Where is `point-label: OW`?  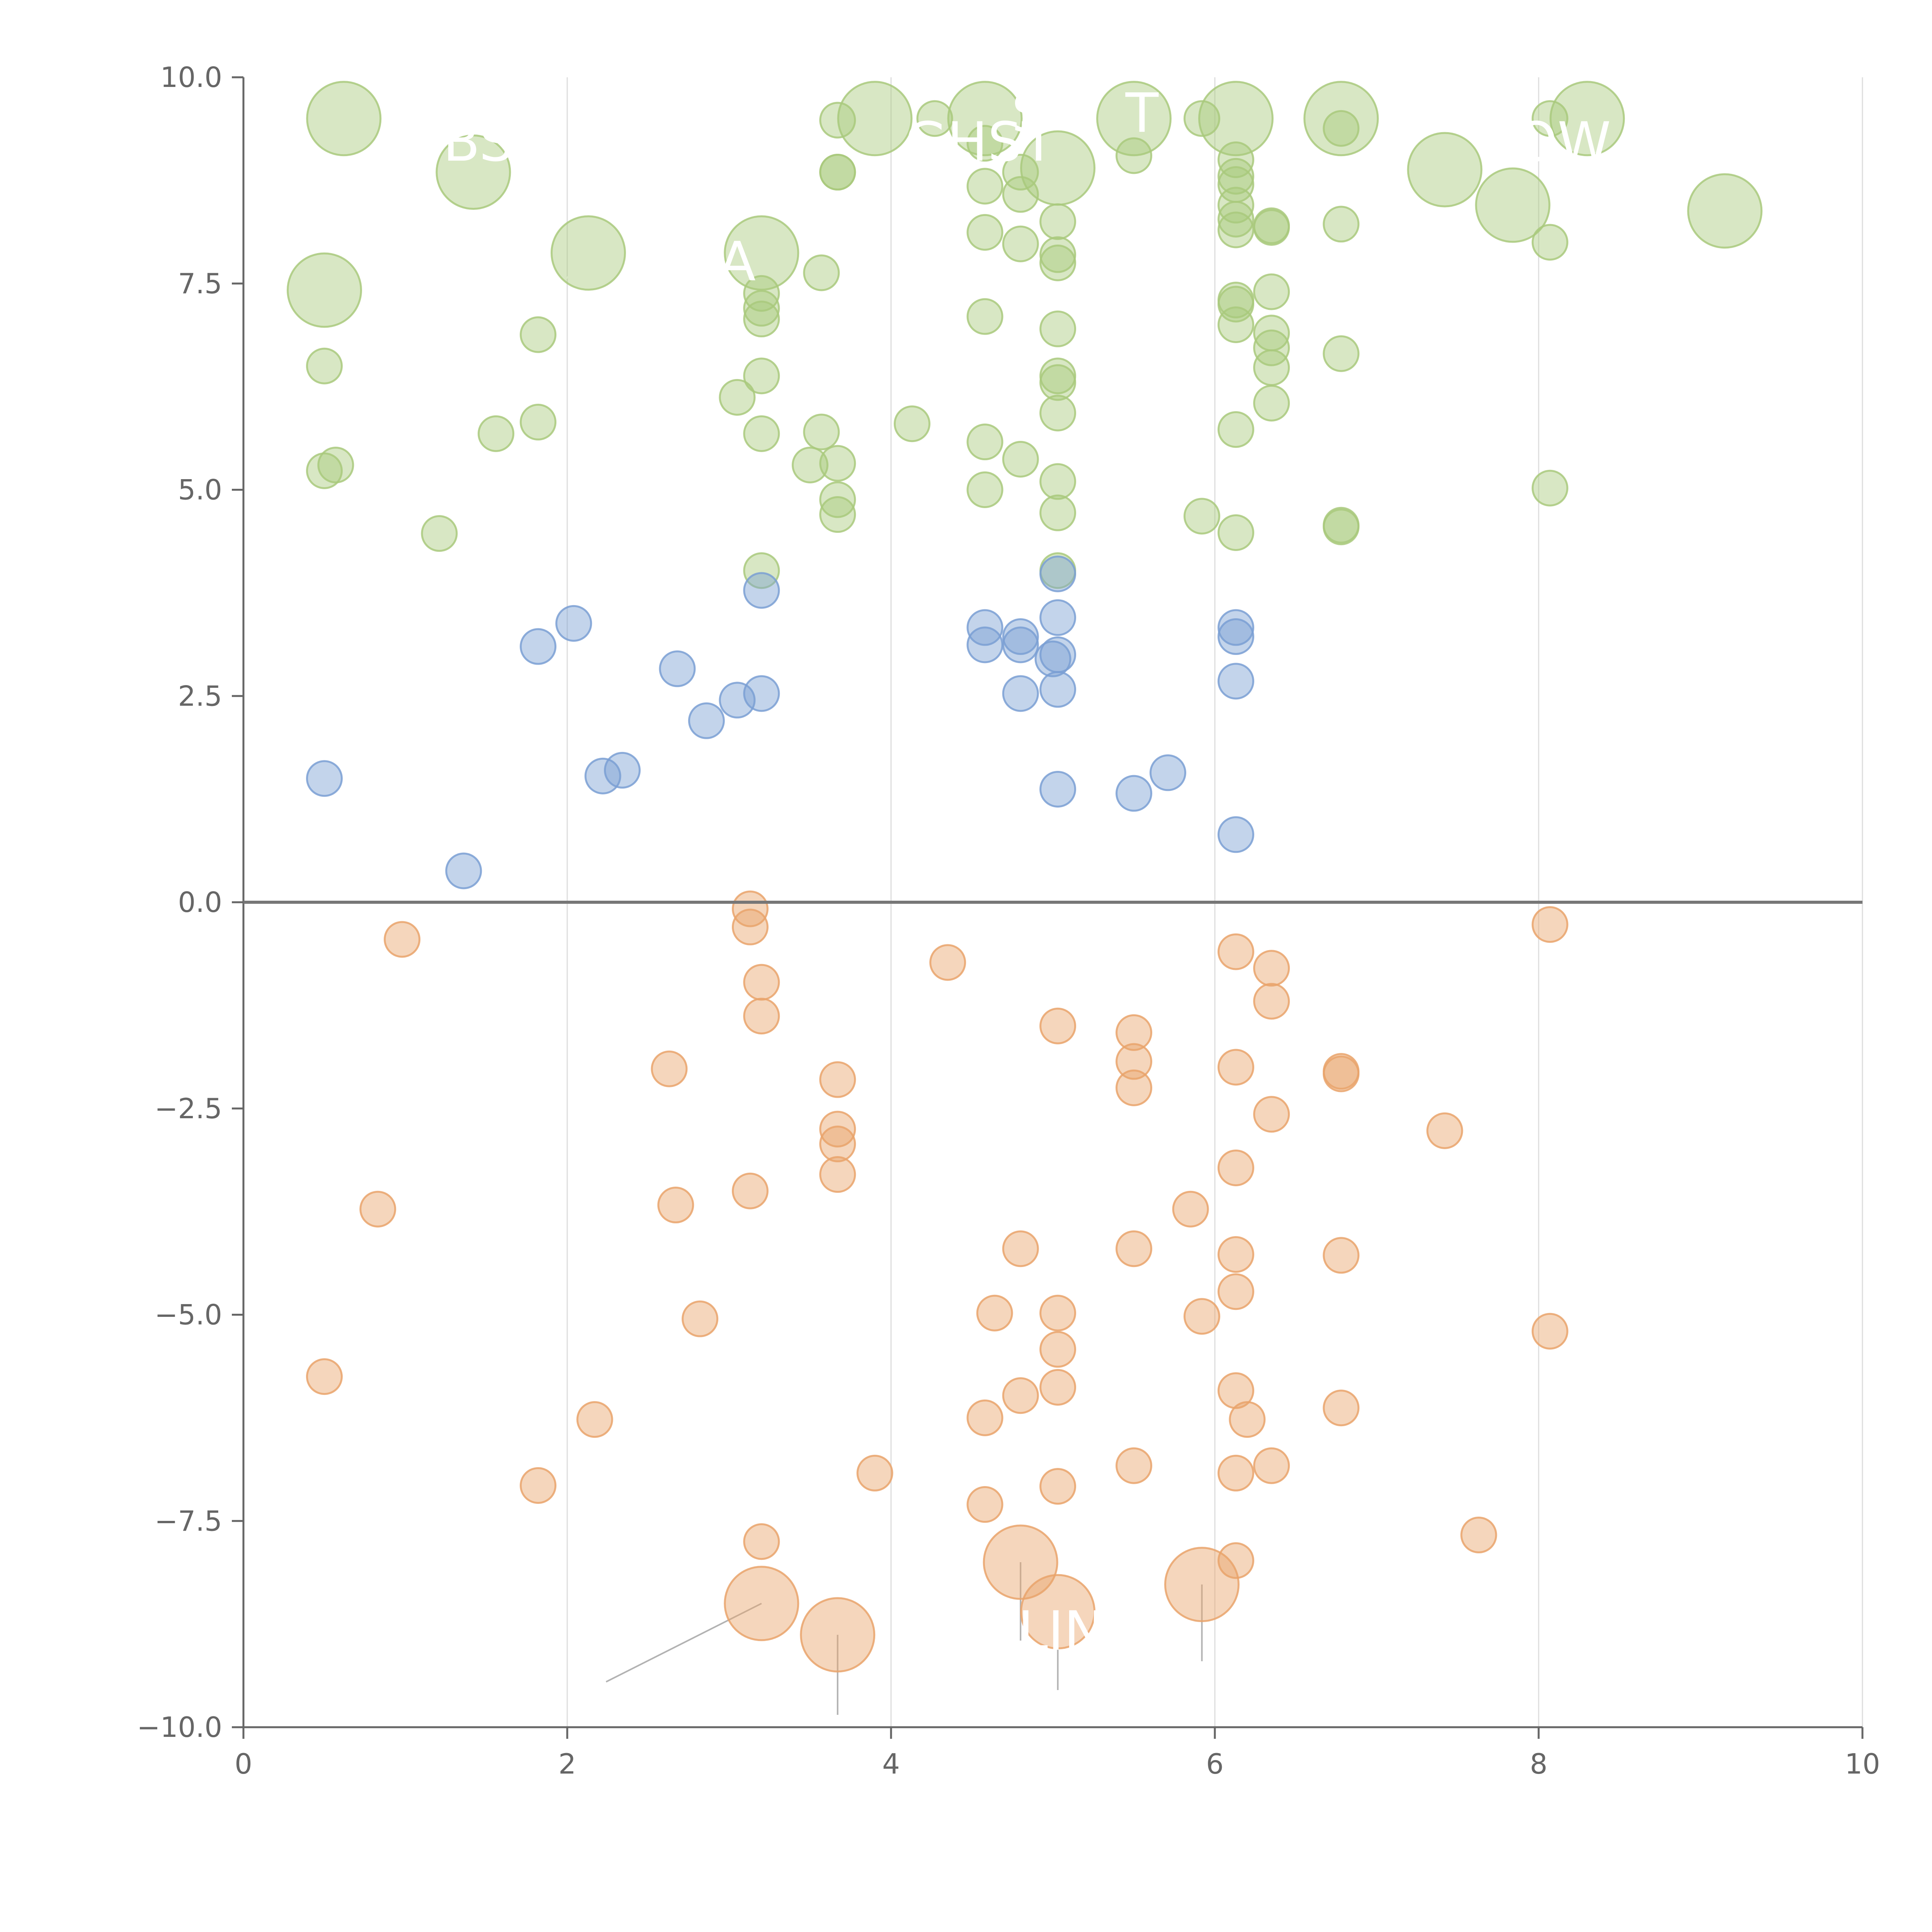
point-label: OW is located at coordinates (1563, 143).